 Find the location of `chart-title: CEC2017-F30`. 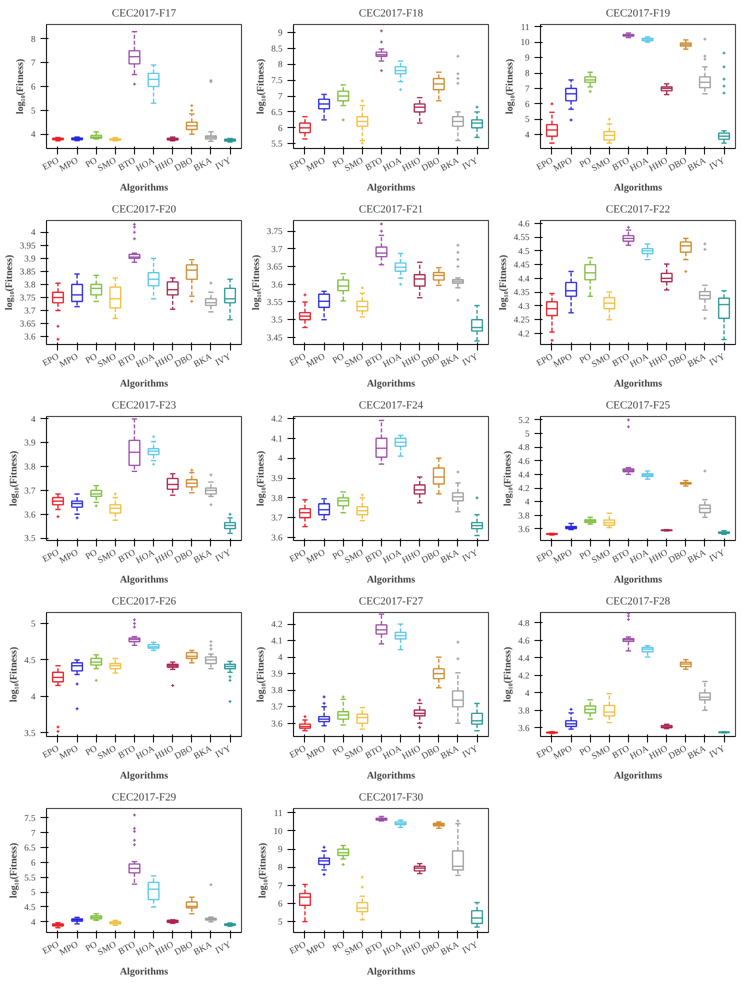

chart-title: CEC2017-F30 is located at coordinates (391, 798).